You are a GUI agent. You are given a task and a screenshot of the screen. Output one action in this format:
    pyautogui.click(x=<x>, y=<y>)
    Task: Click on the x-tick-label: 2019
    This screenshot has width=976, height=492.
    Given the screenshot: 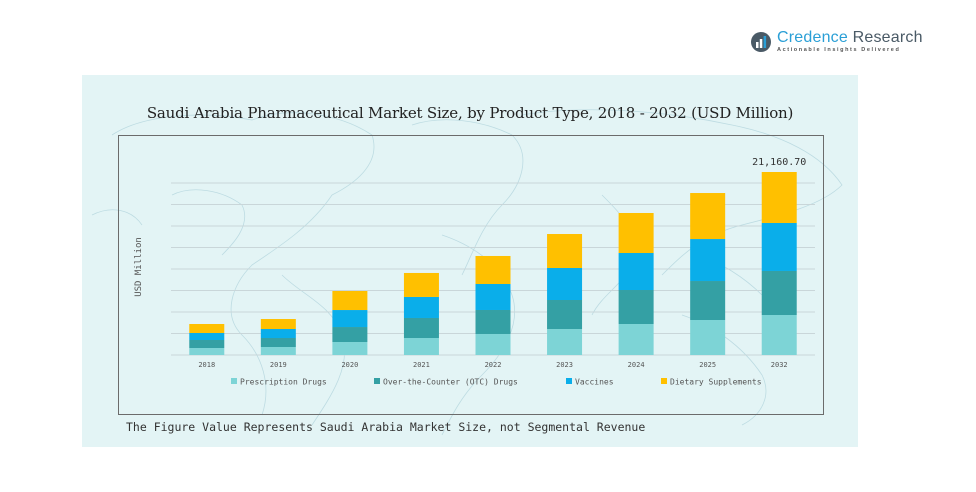 What is the action you would take?
    pyautogui.click(x=278, y=365)
    